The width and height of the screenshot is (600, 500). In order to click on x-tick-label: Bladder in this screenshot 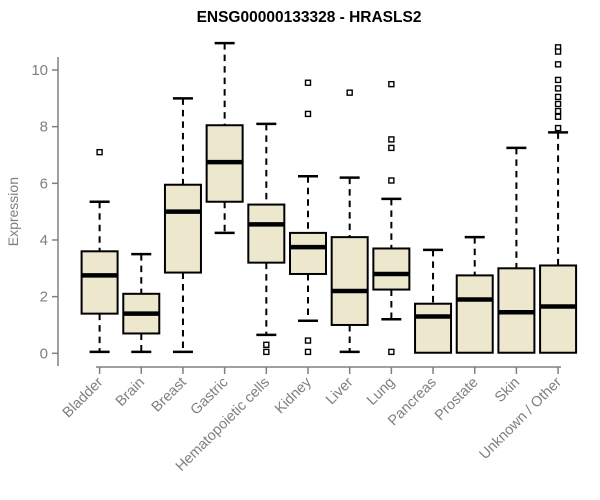, I will do `click(83, 397)`.